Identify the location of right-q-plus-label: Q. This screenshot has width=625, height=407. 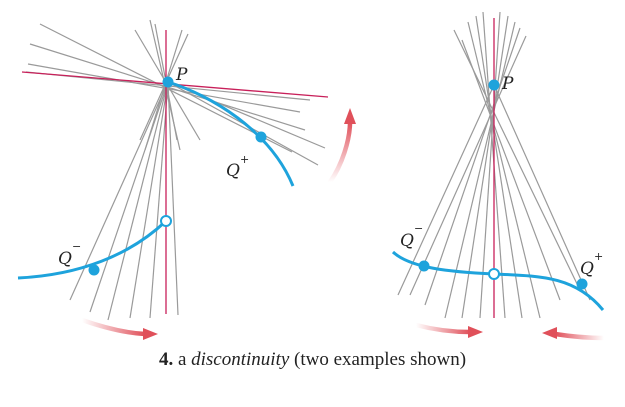
(587, 269).